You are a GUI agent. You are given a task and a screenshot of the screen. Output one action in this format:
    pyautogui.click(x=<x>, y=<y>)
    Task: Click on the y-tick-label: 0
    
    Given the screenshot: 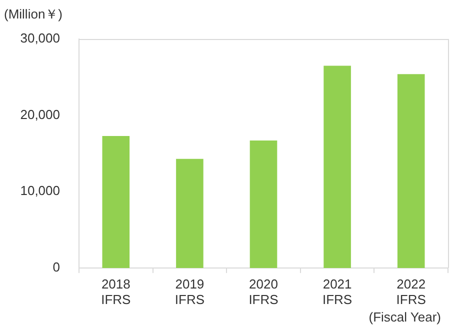 What is the action you would take?
    pyautogui.click(x=56, y=267)
    